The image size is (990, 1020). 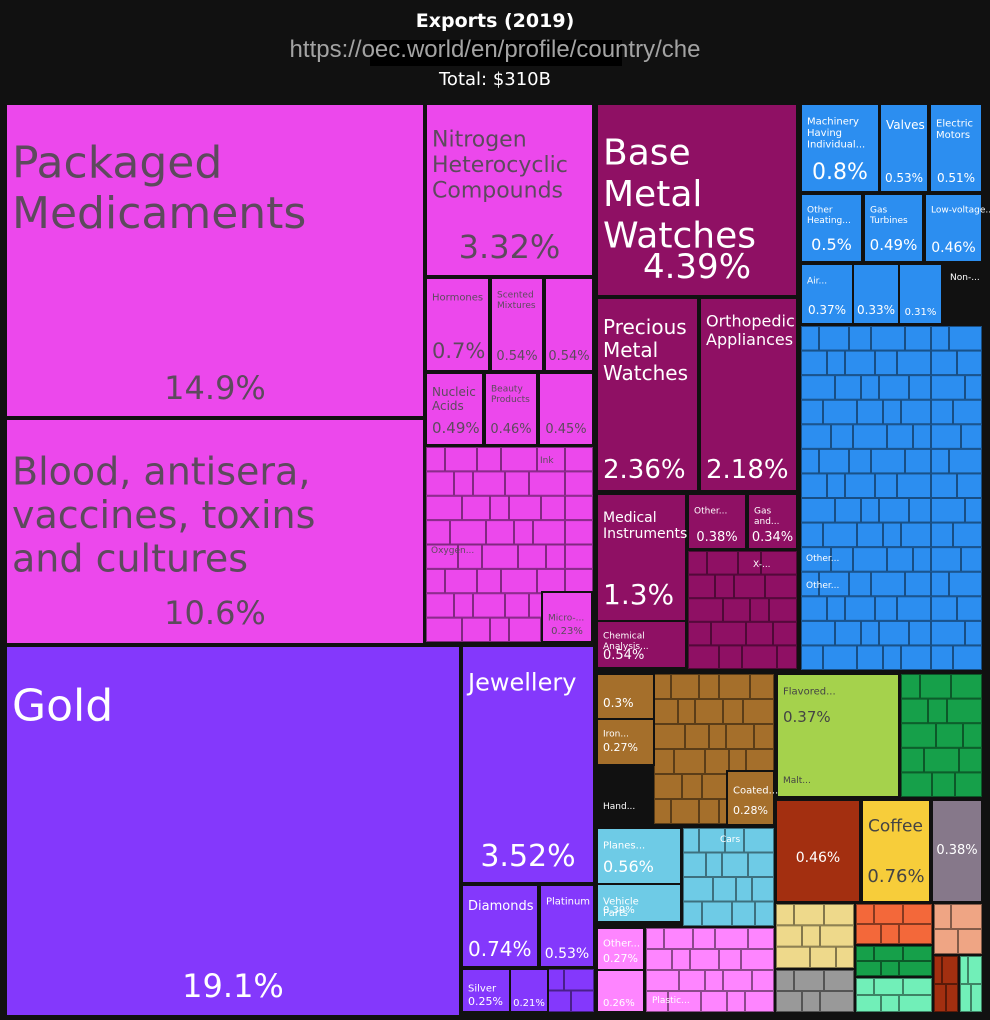 What do you see at coordinates (748, 394) in the screenshot?
I see `tile-orthopedic-appliances: Orthopedic Appliances 2.18%` at bounding box center [748, 394].